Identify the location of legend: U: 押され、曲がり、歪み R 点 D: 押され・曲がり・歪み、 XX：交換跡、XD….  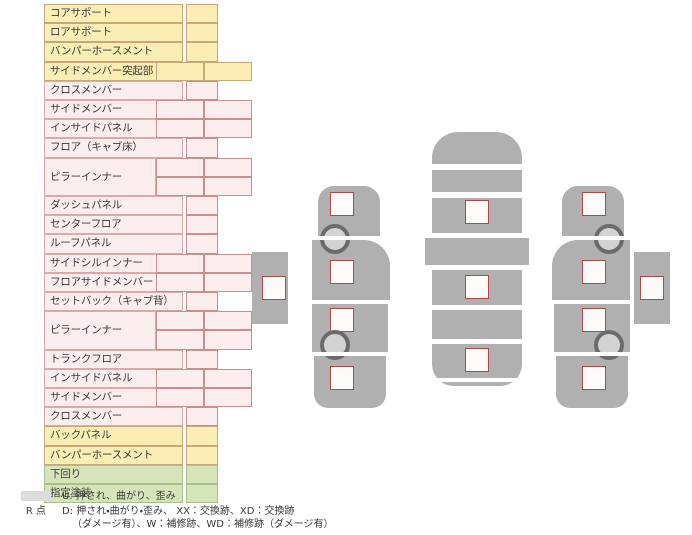
(216, 512).